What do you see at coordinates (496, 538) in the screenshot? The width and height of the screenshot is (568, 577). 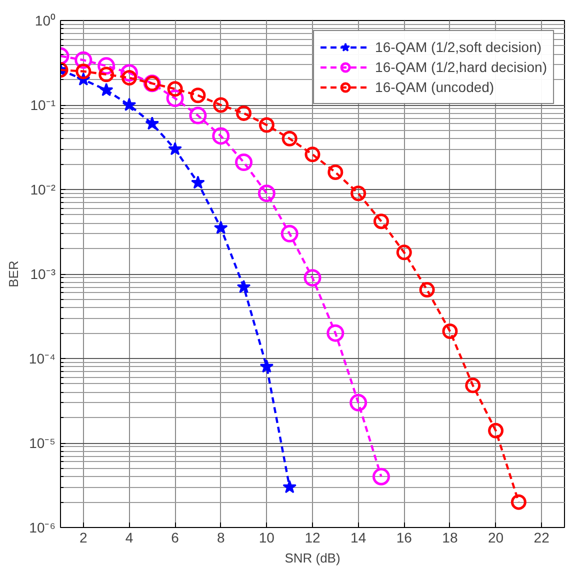 I see `x-tick-label: 20` at bounding box center [496, 538].